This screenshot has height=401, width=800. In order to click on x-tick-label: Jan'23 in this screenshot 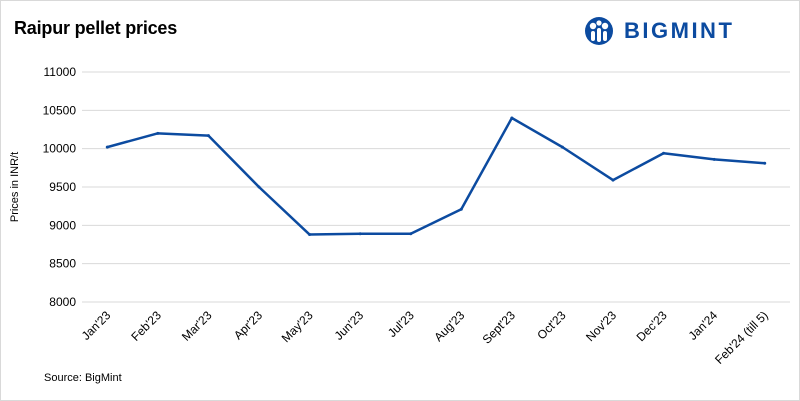, I will do `click(96, 325)`.